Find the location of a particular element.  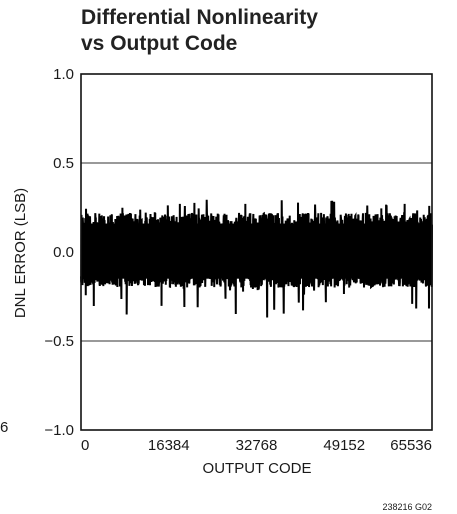

y-tick-label: 1.0 is located at coordinates (63, 74).